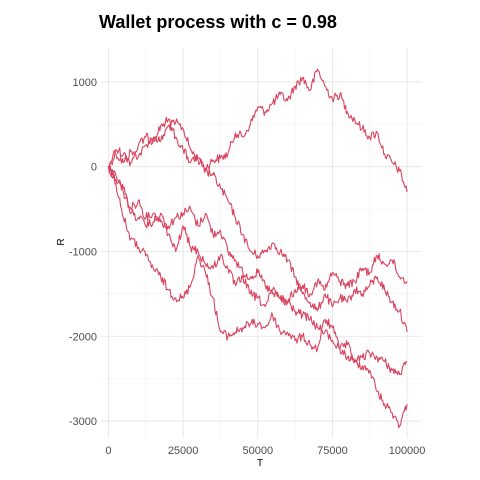  I want to click on y-tick-label: -2000, so click(83, 337).